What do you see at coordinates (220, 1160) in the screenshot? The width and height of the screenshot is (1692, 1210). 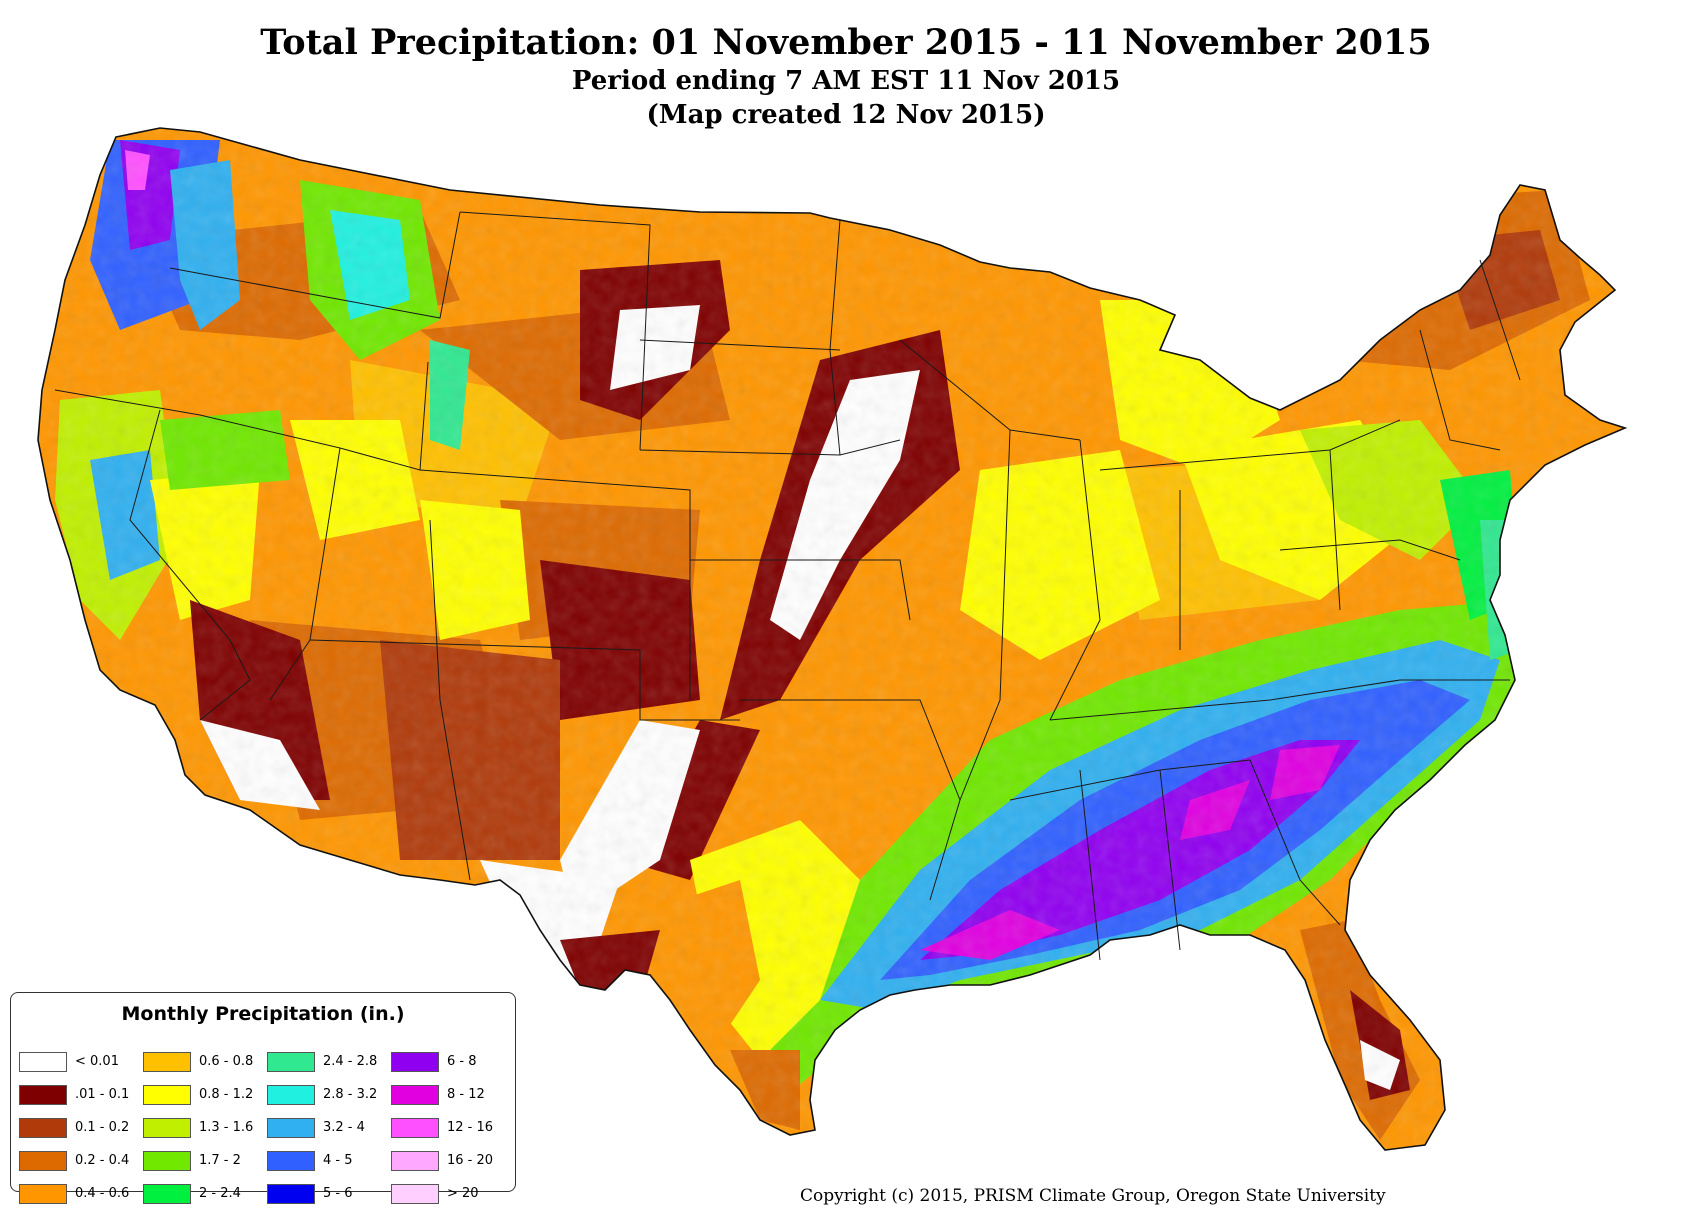 I see `legend-label: 1.7 - 2` at bounding box center [220, 1160].